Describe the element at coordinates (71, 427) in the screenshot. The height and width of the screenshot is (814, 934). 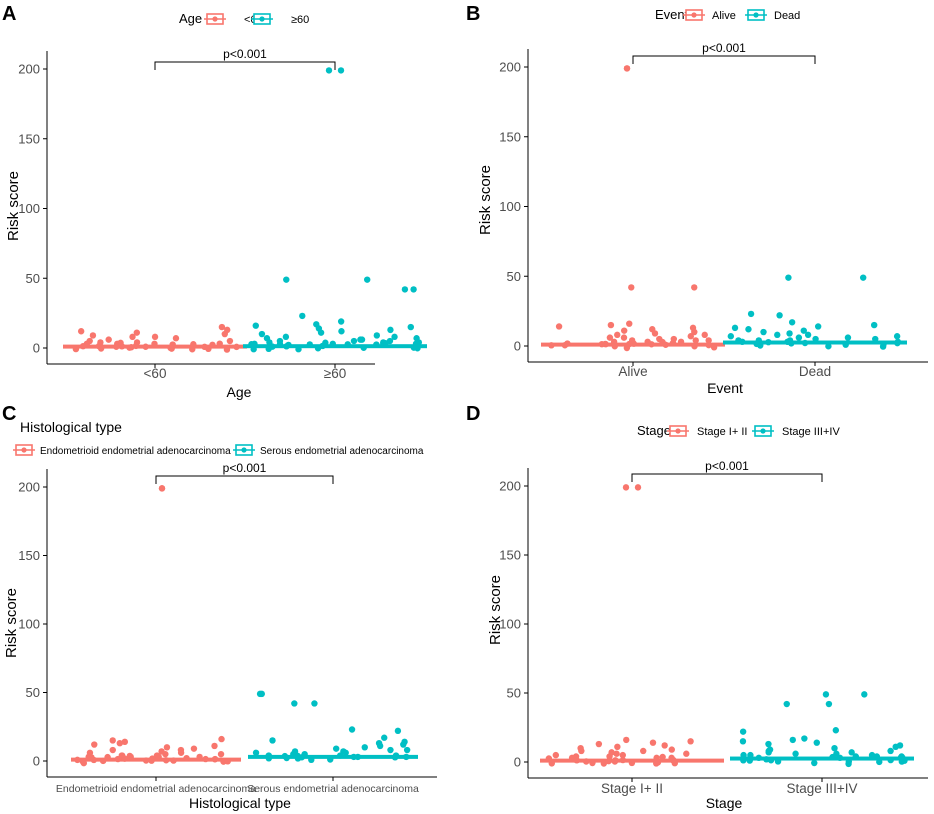
I see `legend-title: Histological type` at that location.